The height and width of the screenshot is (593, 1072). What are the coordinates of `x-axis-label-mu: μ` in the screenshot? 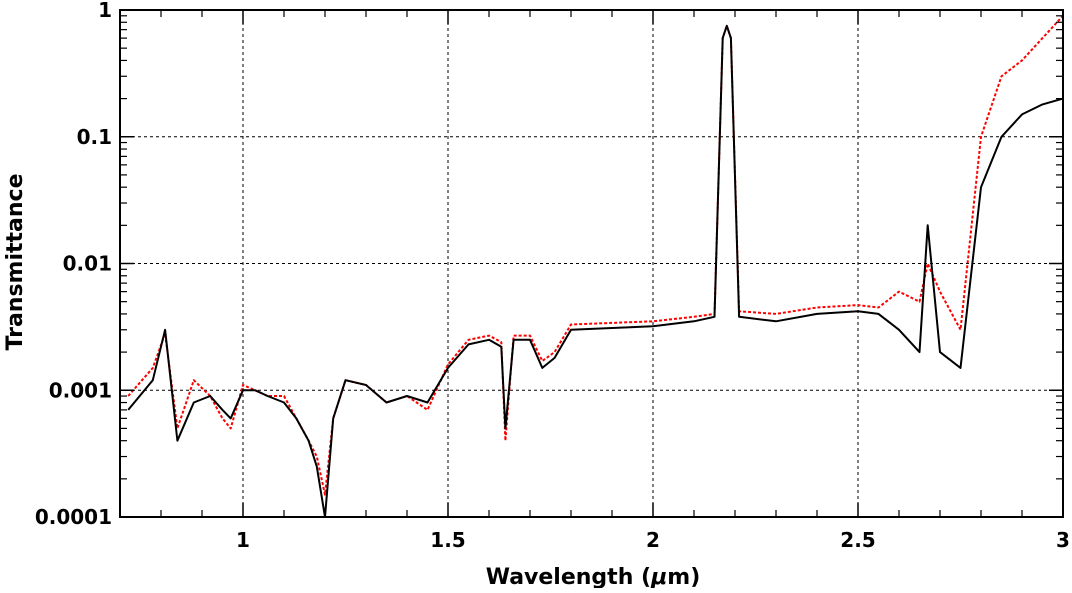 It's located at (658, 576).